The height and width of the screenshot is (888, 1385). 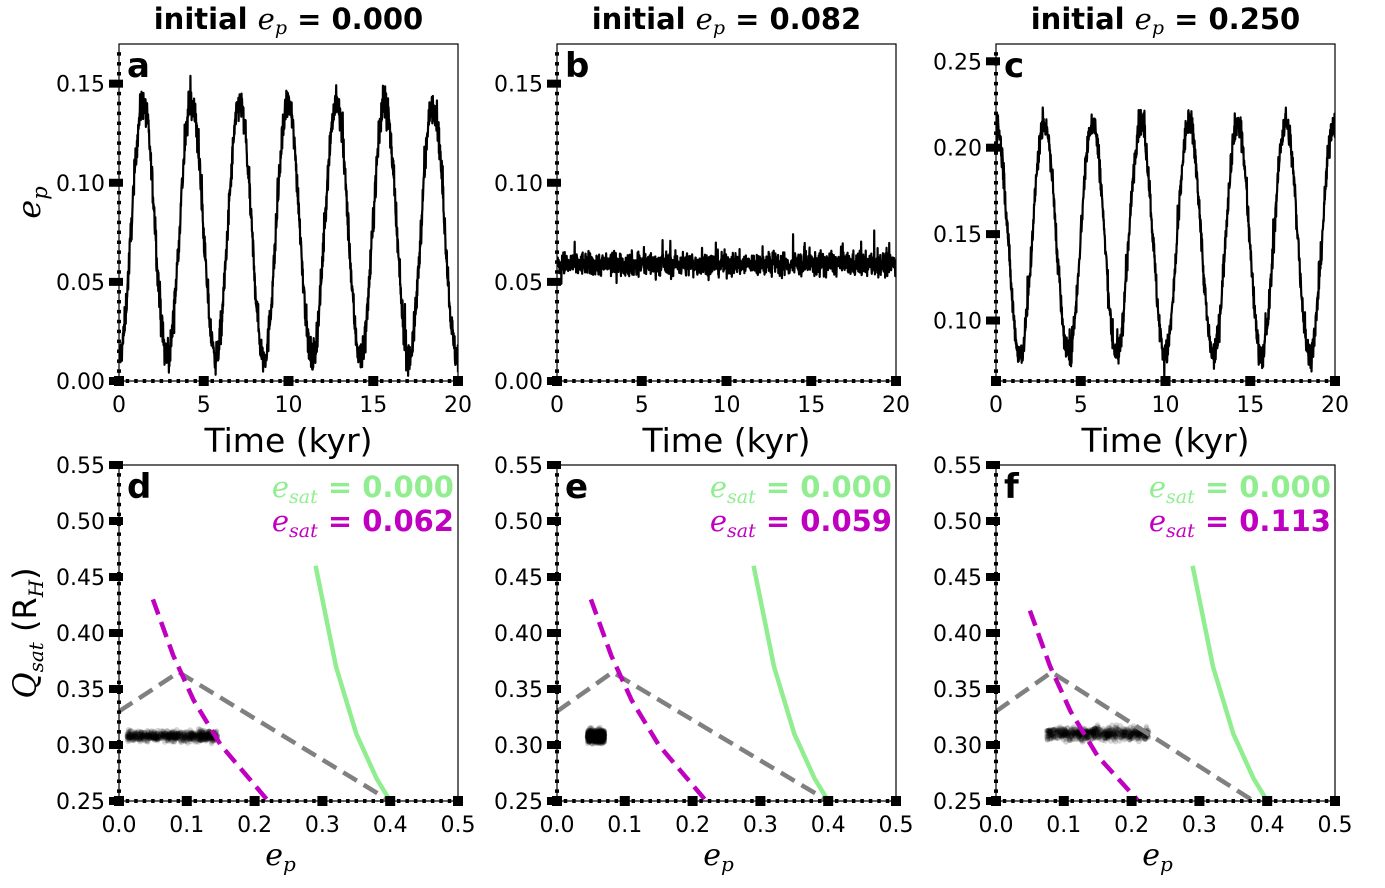 I want to click on y-tick-label: 0.15, so click(x=518, y=85).